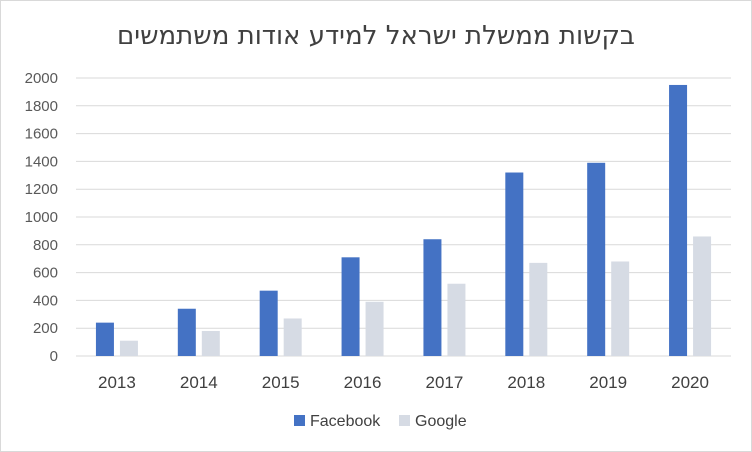 This screenshot has height=452, width=752. What do you see at coordinates (45, 273) in the screenshot?
I see `y-tick-label: 600` at bounding box center [45, 273].